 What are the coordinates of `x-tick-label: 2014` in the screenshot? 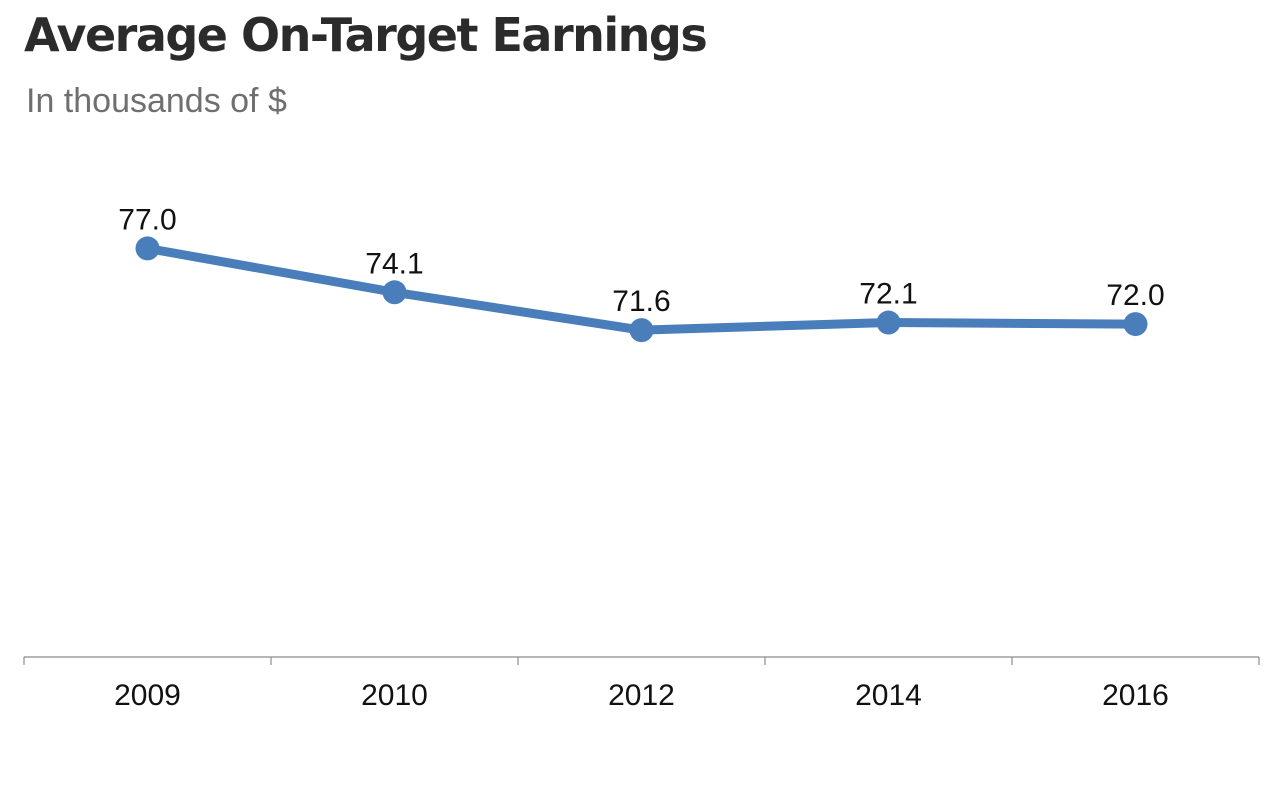 It's located at (888, 695).